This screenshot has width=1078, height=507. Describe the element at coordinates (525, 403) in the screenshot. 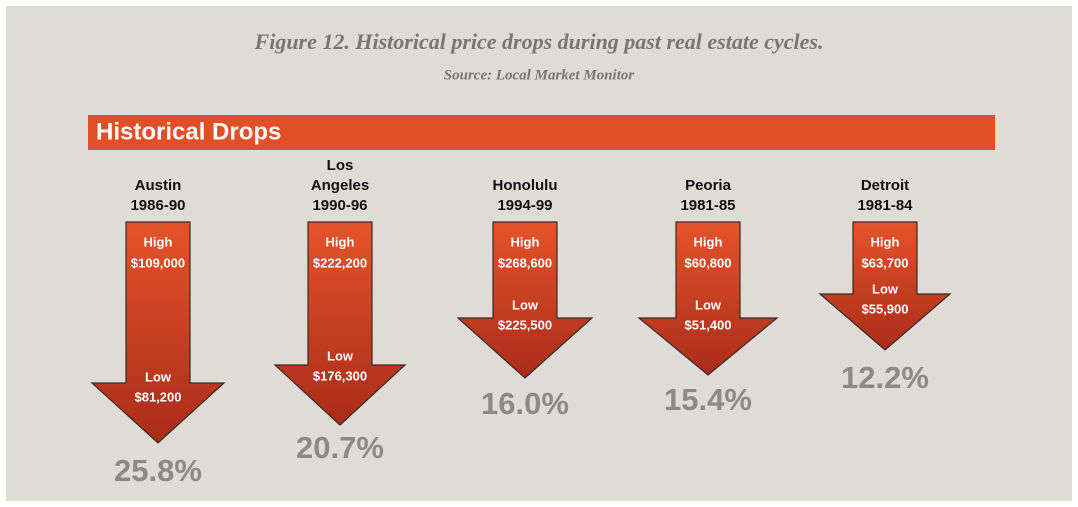

I see `drop-percent: 16.0%` at that location.